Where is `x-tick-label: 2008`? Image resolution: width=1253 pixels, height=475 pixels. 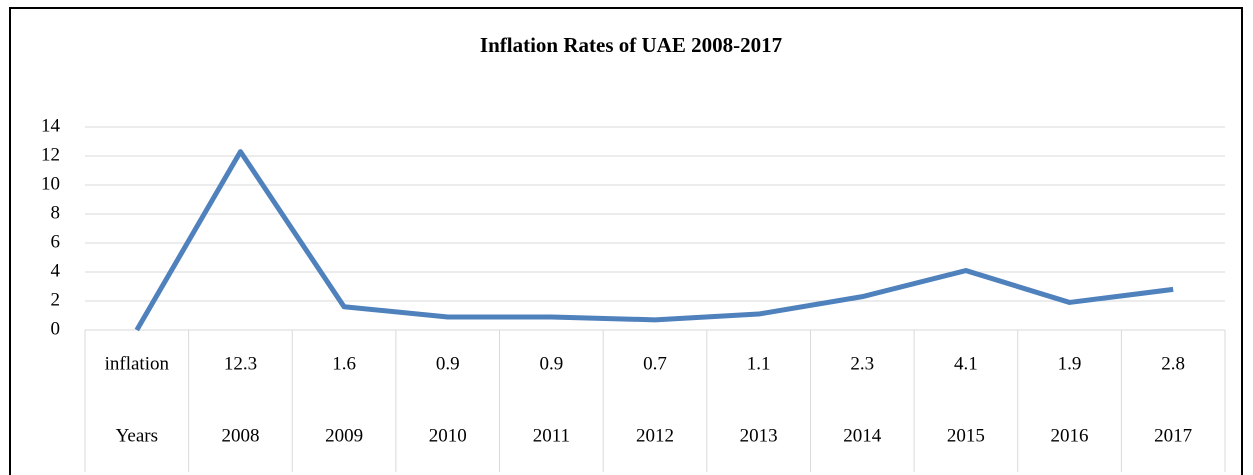
x-tick-label: 2008 is located at coordinates (240, 435).